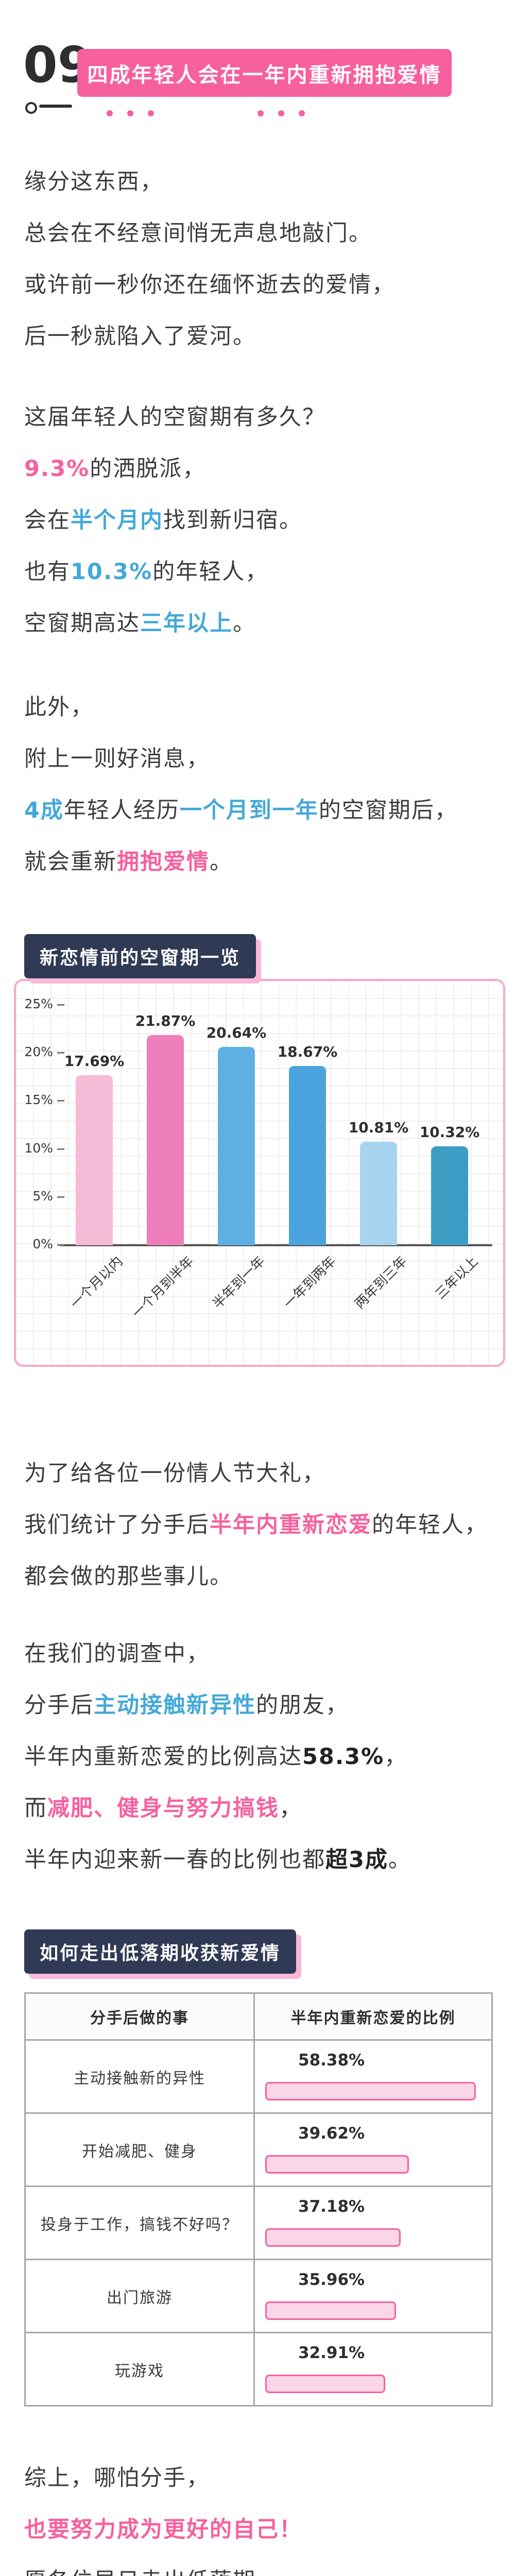  What do you see at coordinates (331, 2133) in the screenshot?
I see `percentage-value: 39.62%` at bounding box center [331, 2133].